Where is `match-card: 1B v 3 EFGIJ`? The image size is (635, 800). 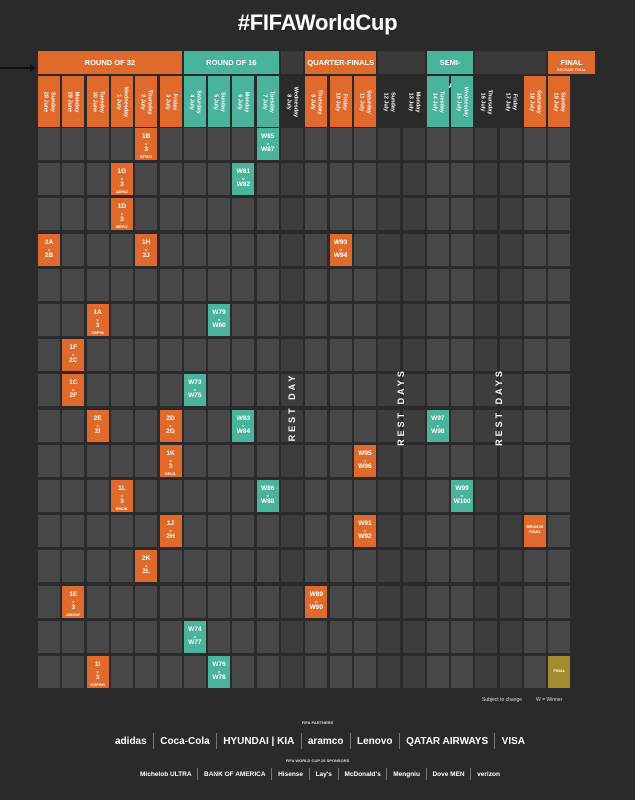 match-card: 1B v 3 EFGIJ is located at coordinates (146, 144).